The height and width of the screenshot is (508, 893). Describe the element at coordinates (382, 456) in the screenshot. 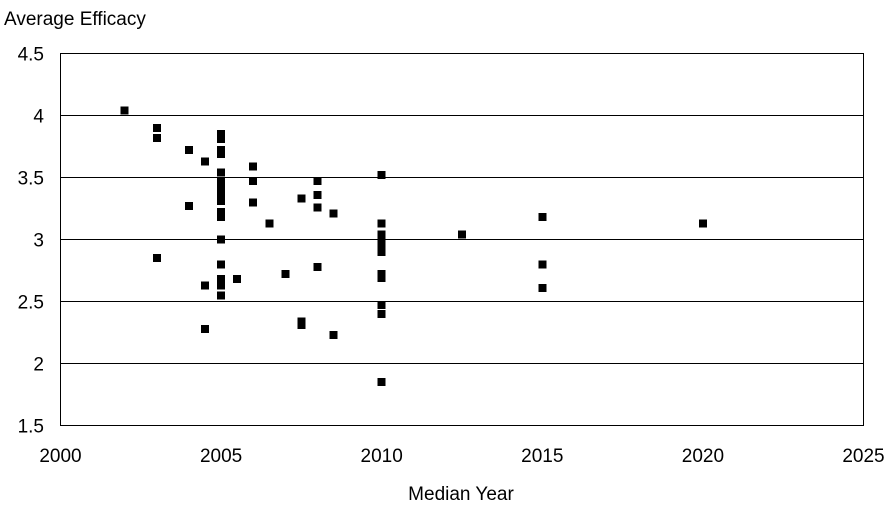

I see `x-tick-label: 2010` at that location.